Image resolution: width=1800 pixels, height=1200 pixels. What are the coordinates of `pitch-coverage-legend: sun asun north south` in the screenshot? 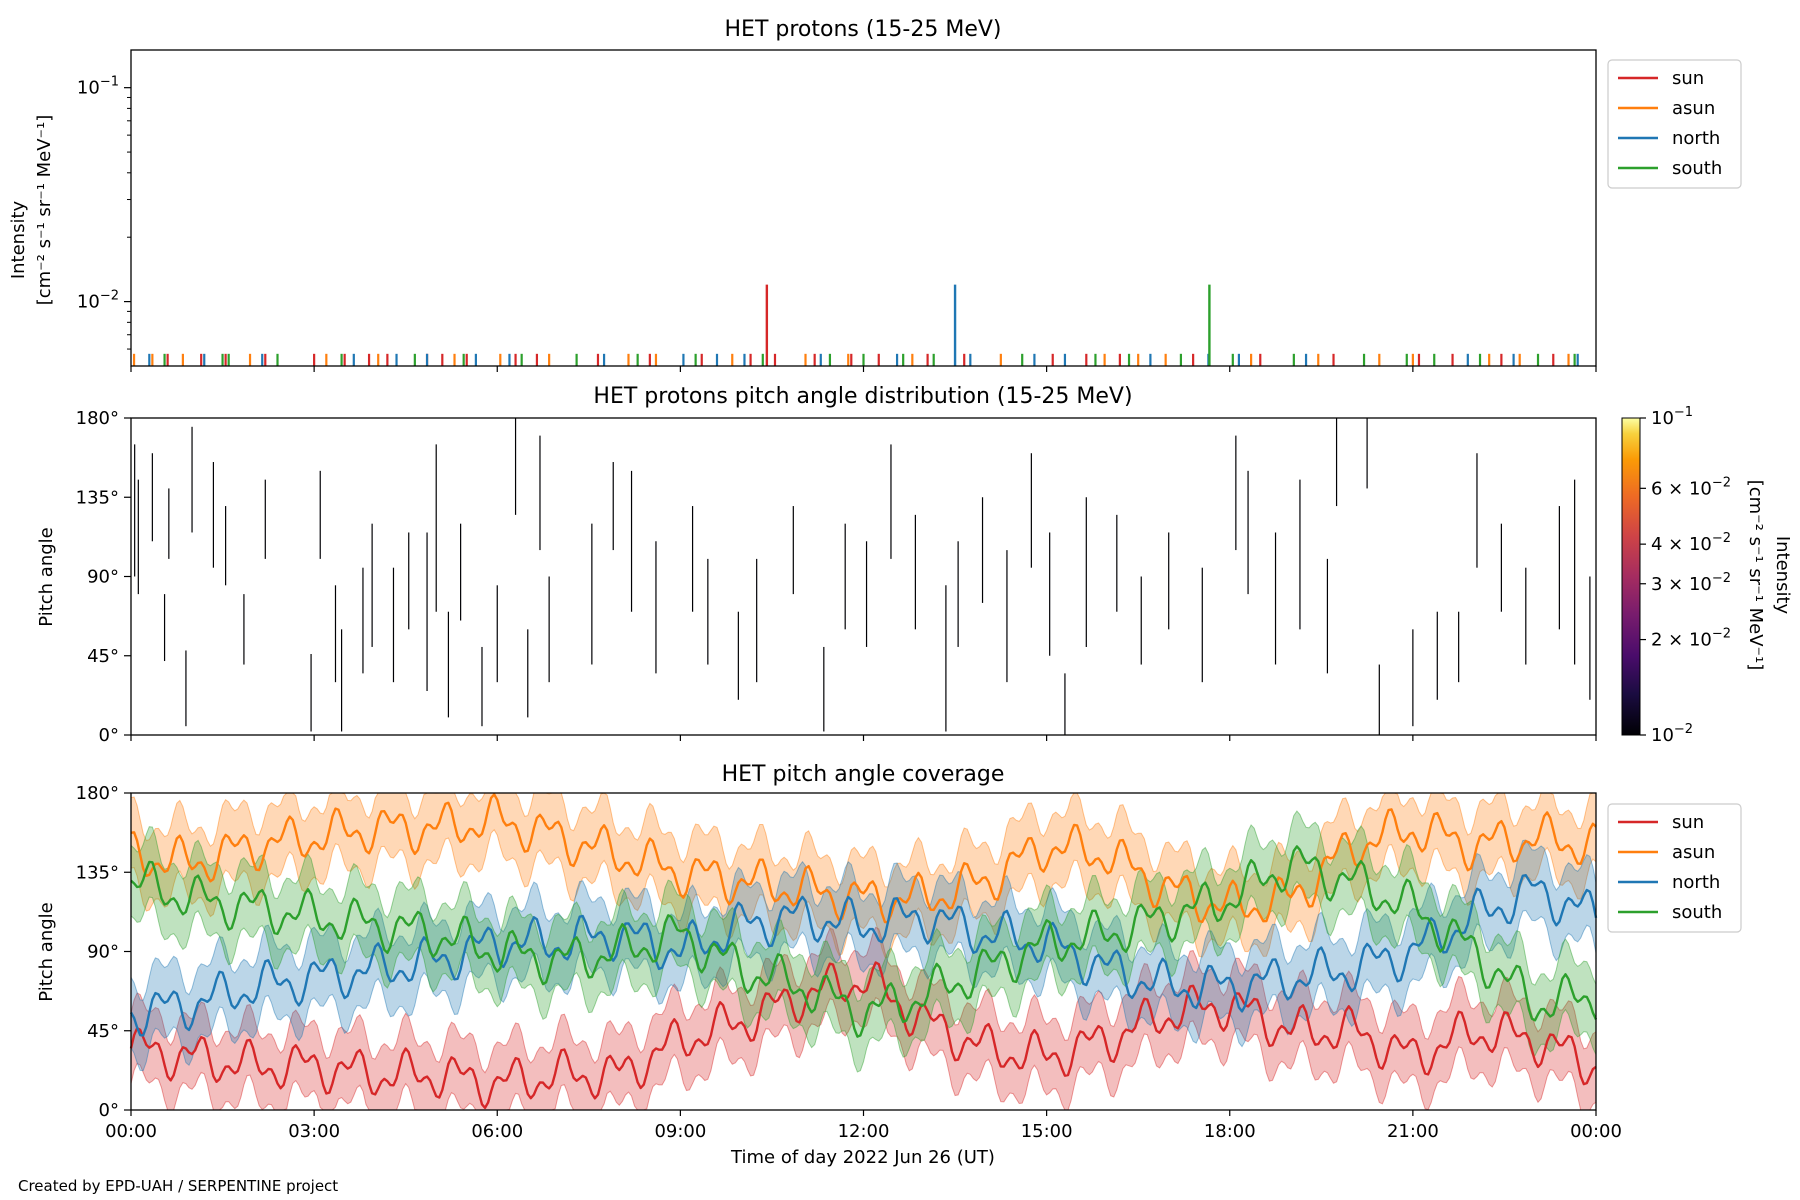 It's located at (1674, 868).